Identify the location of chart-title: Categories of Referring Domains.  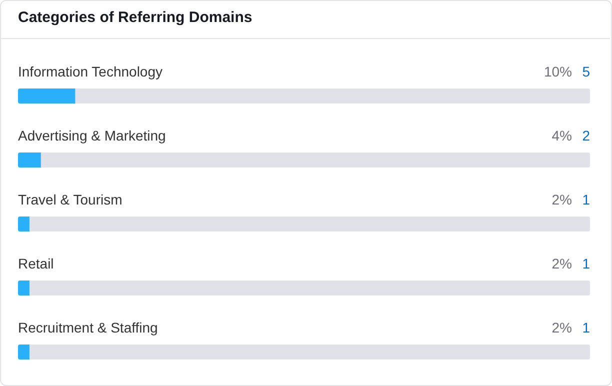
(135, 17).